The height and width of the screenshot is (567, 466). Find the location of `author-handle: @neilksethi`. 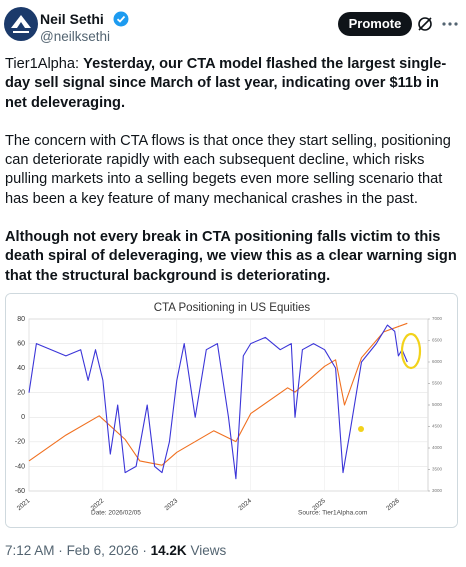

author-handle: @neilksethi is located at coordinates (75, 36).